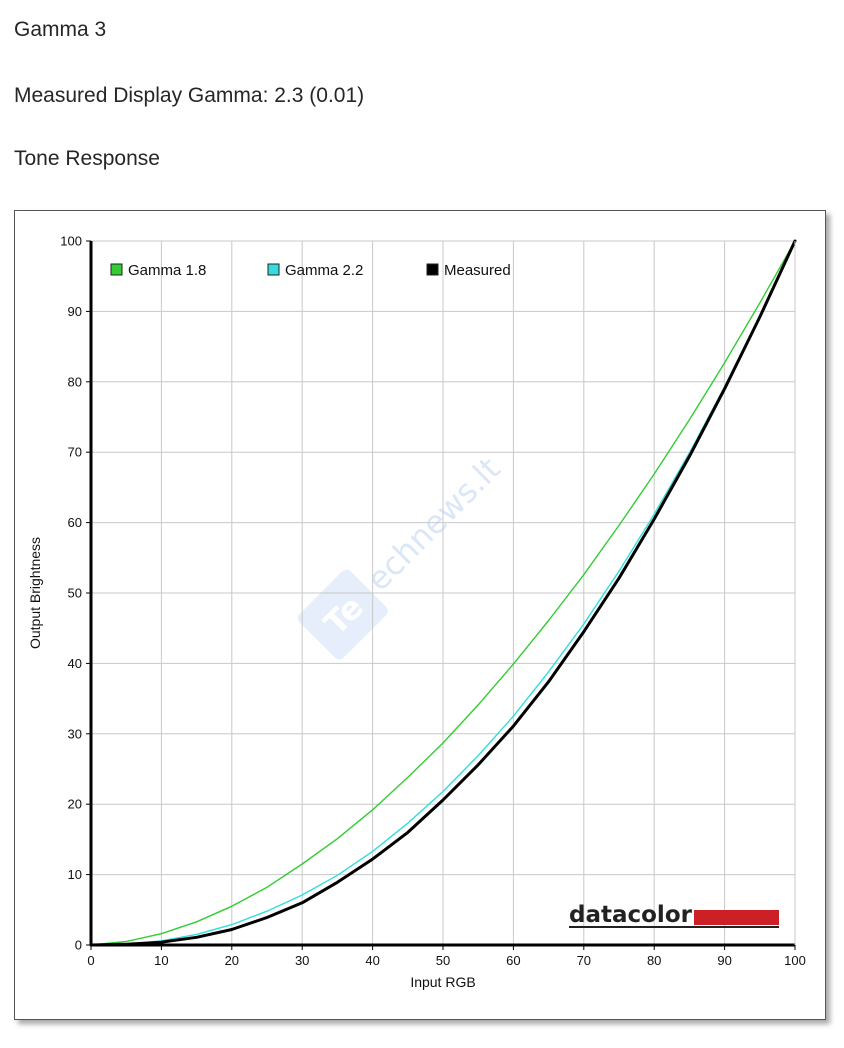 The image size is (844, 1048). Describe the element at coordinates (75, 311) in the screenshot. I see `y-tick-label: 90` at that location.